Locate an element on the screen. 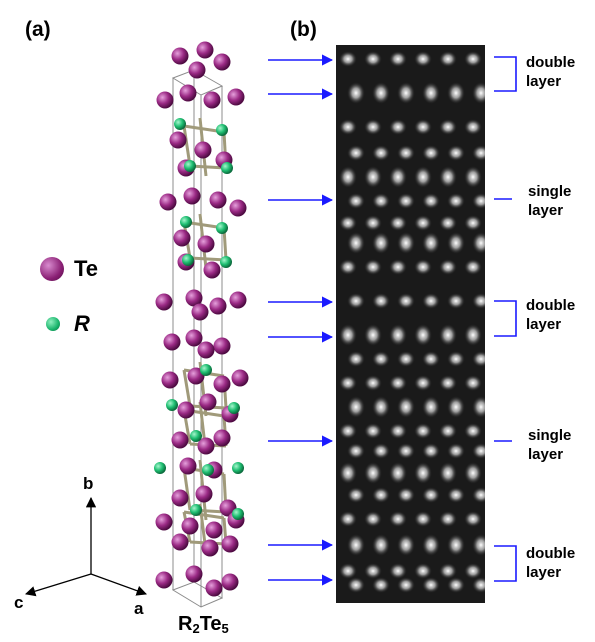  layer-label-single-2: single layer is located at coordinates (549, 445).